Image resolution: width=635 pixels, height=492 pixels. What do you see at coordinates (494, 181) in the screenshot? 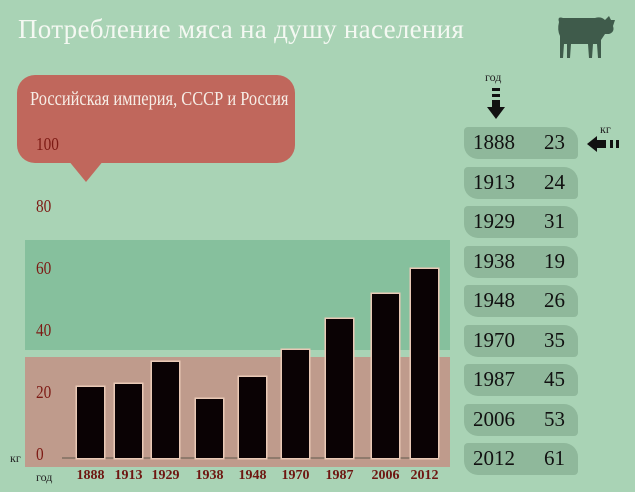
I see `row-year: 1913` at bounding box center [494, 181].